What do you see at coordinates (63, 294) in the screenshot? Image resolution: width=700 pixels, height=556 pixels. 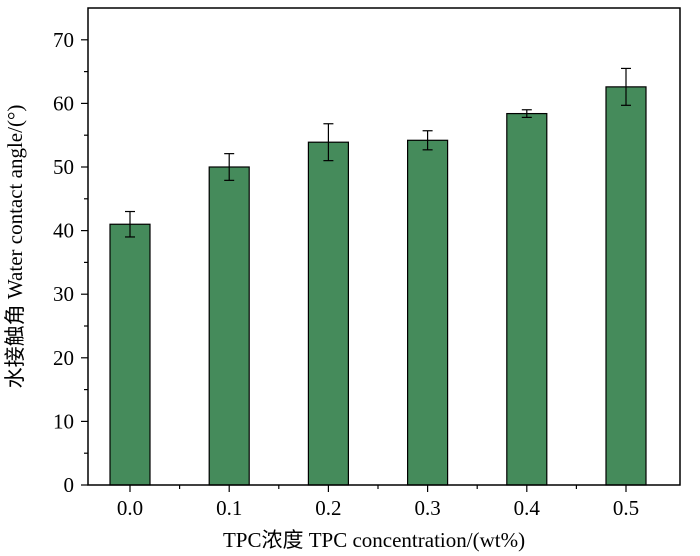 I see `y-tick-label: 30` at bounding box center [63, 294].